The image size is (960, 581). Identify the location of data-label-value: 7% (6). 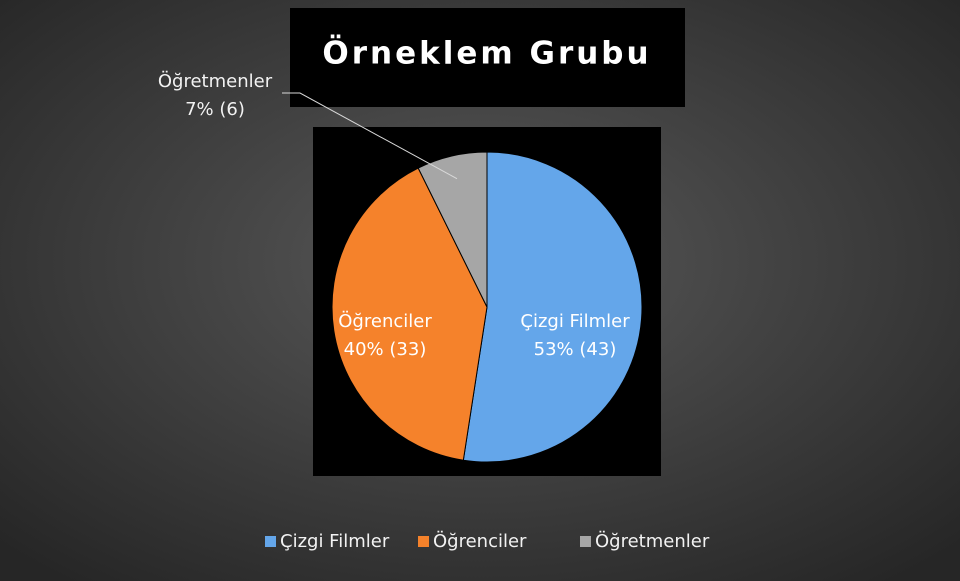
(215, 109).